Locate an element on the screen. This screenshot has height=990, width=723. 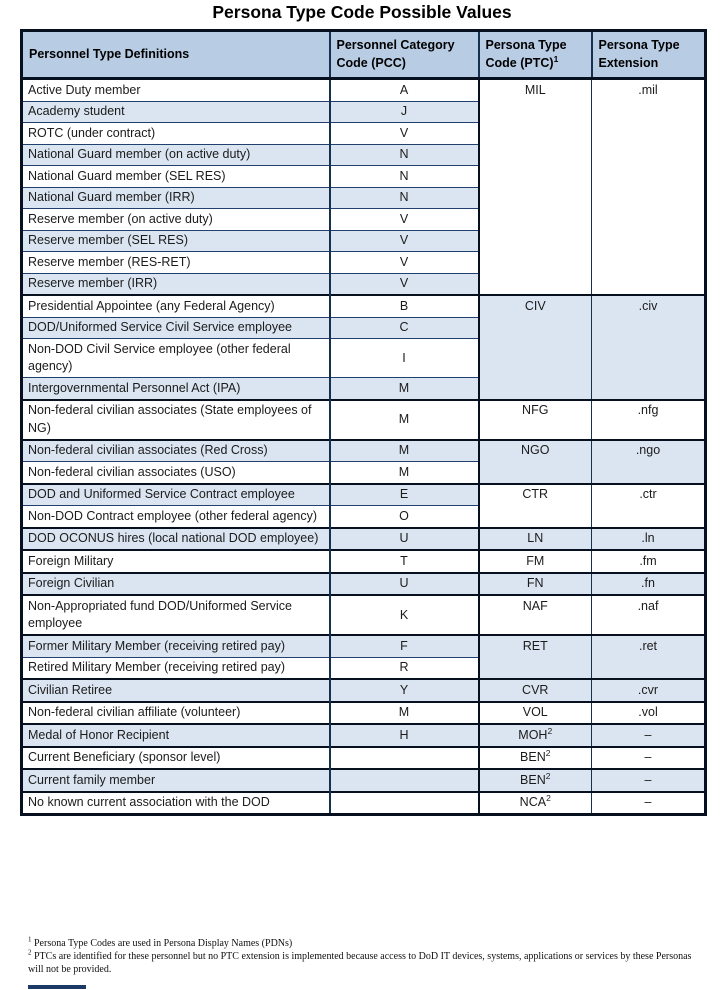
header-line: Personnel Type Definitions is located at coordinates (109, 54).